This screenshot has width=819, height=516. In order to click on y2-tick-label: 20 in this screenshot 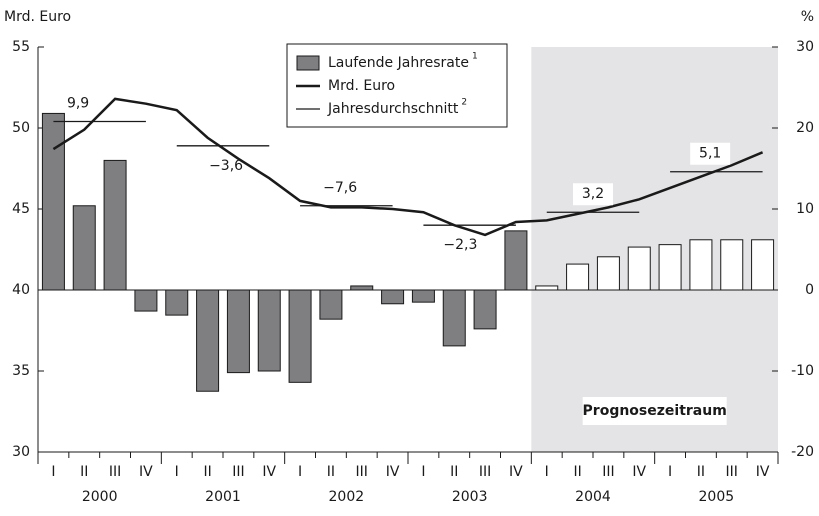, I will do `click(805, 128)`.